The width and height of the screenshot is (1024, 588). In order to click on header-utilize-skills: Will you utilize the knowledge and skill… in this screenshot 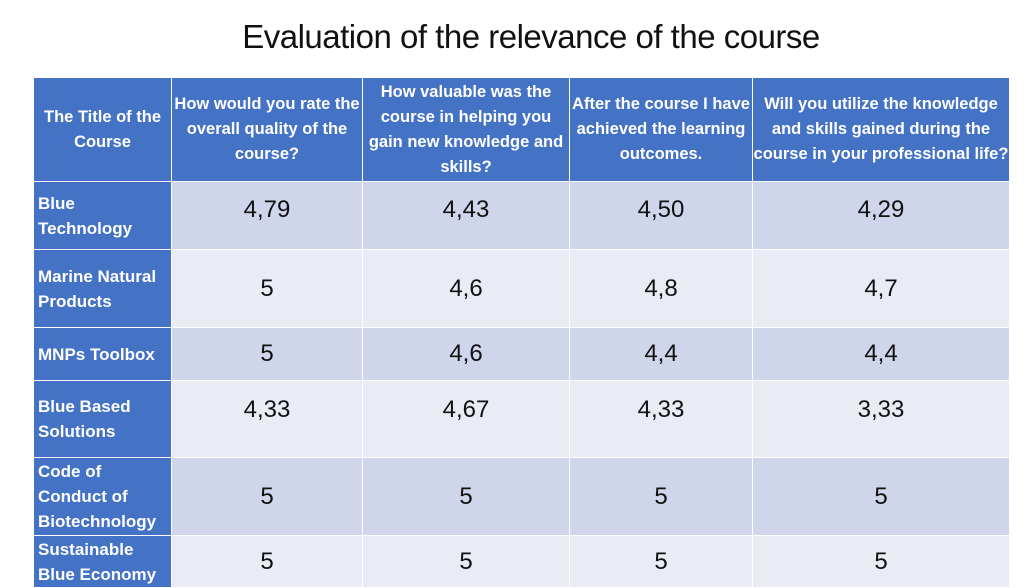, I will do `click(881, 129)`.